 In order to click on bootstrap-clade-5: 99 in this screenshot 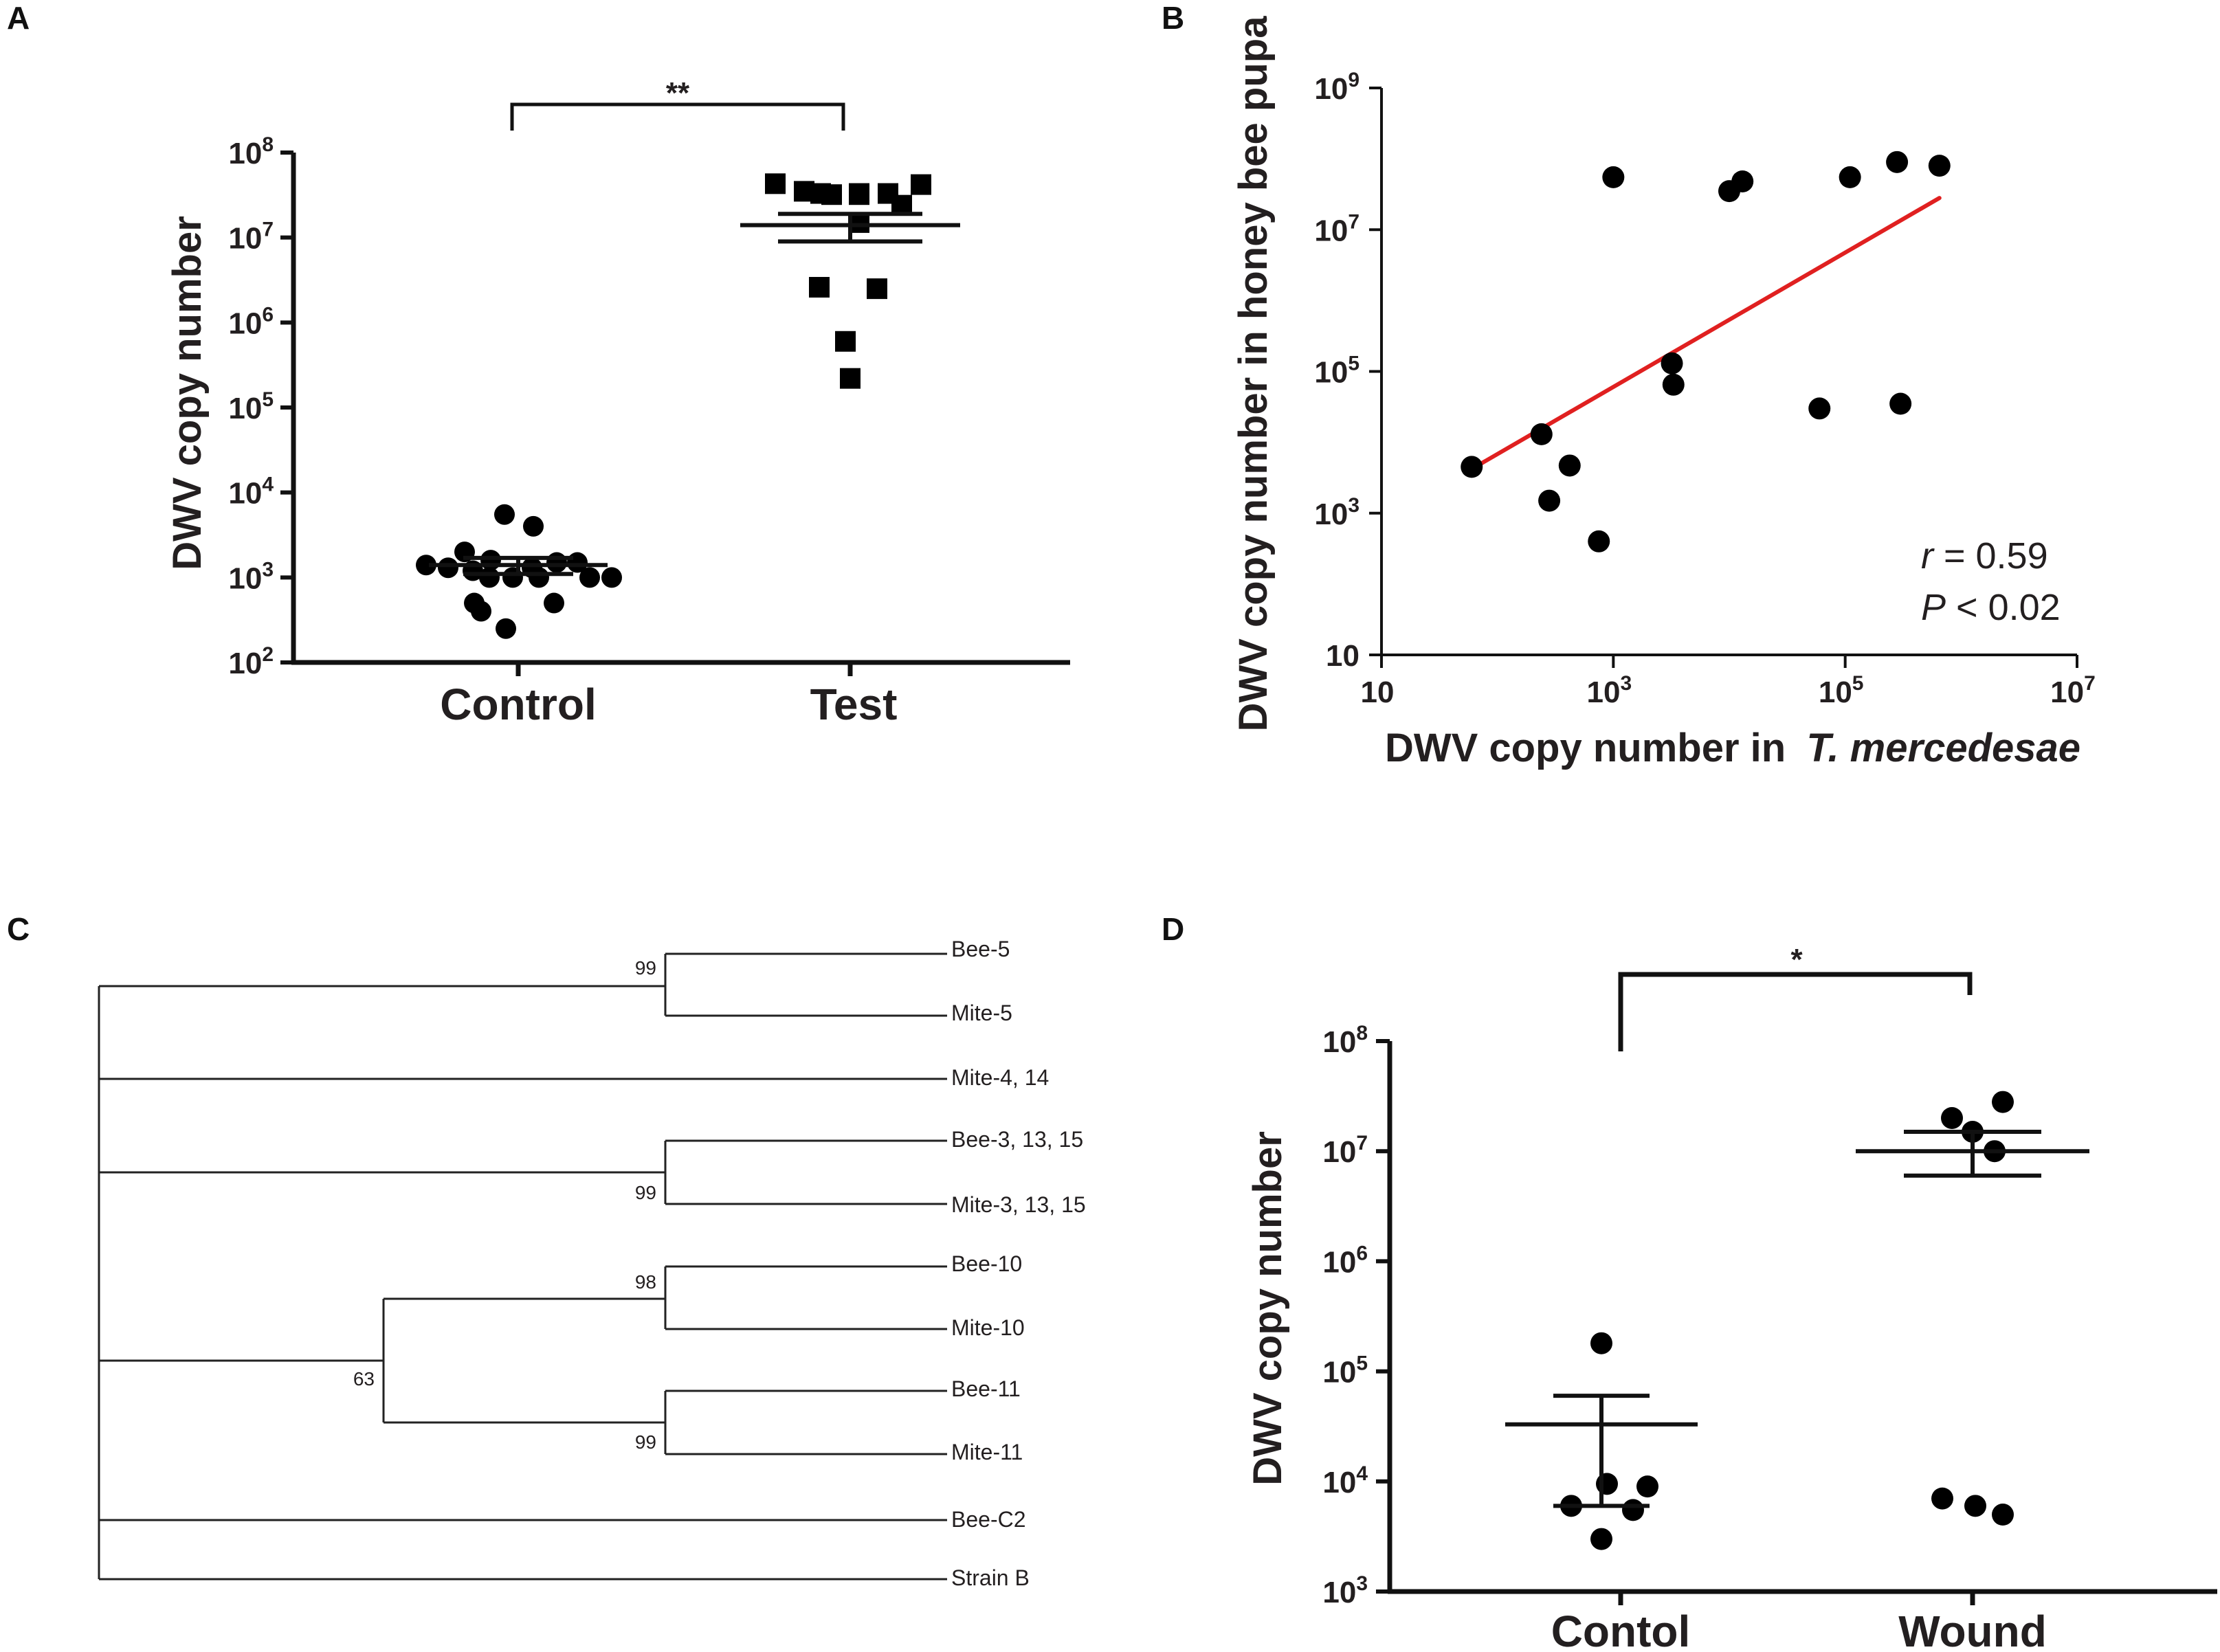, I will do `click(645, 968)`.